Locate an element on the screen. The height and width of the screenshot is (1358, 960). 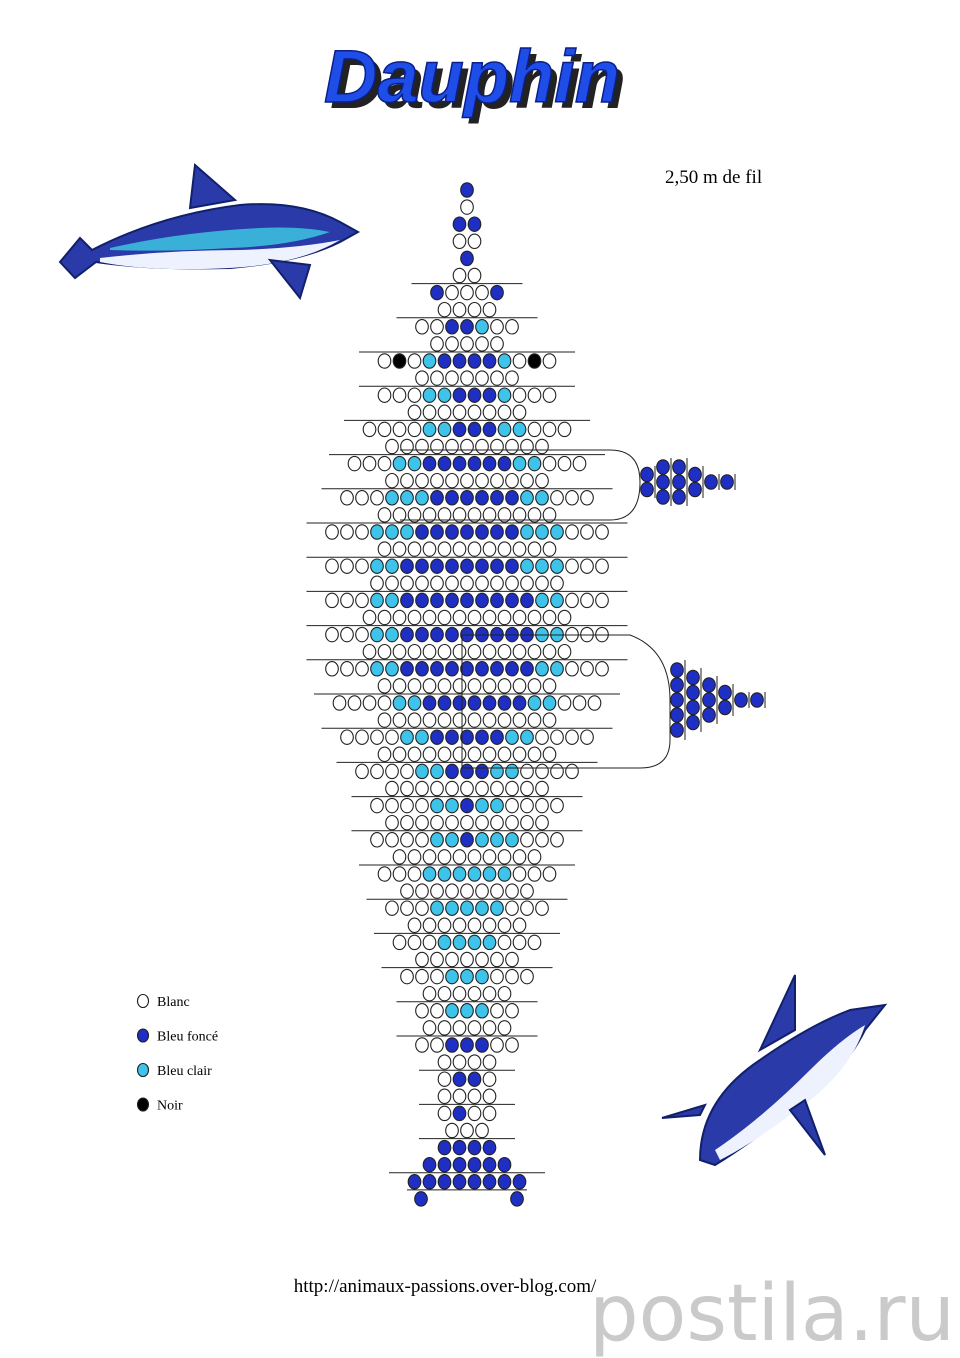
thread-note: 2,50 m de fil is located at coordinates (713, 177).